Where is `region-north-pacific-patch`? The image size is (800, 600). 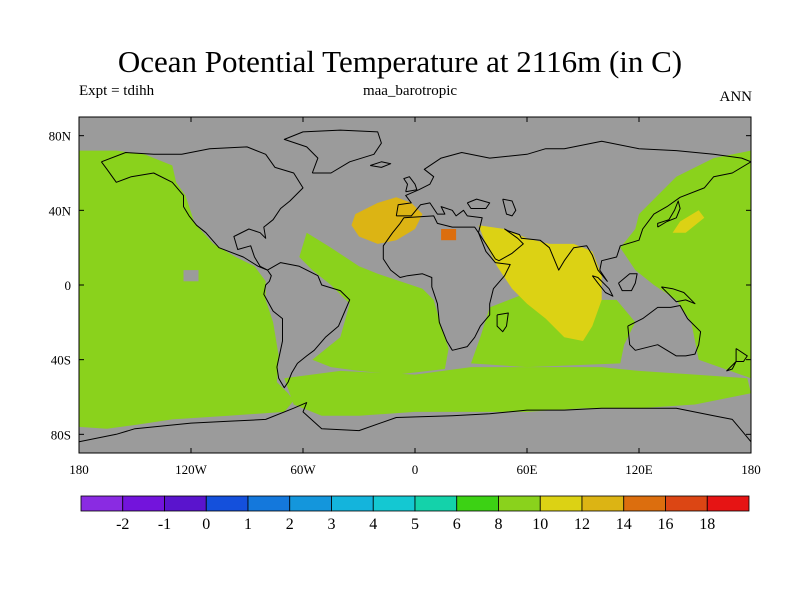
region-north-pacific-patch is located at coordinates (688, 221).